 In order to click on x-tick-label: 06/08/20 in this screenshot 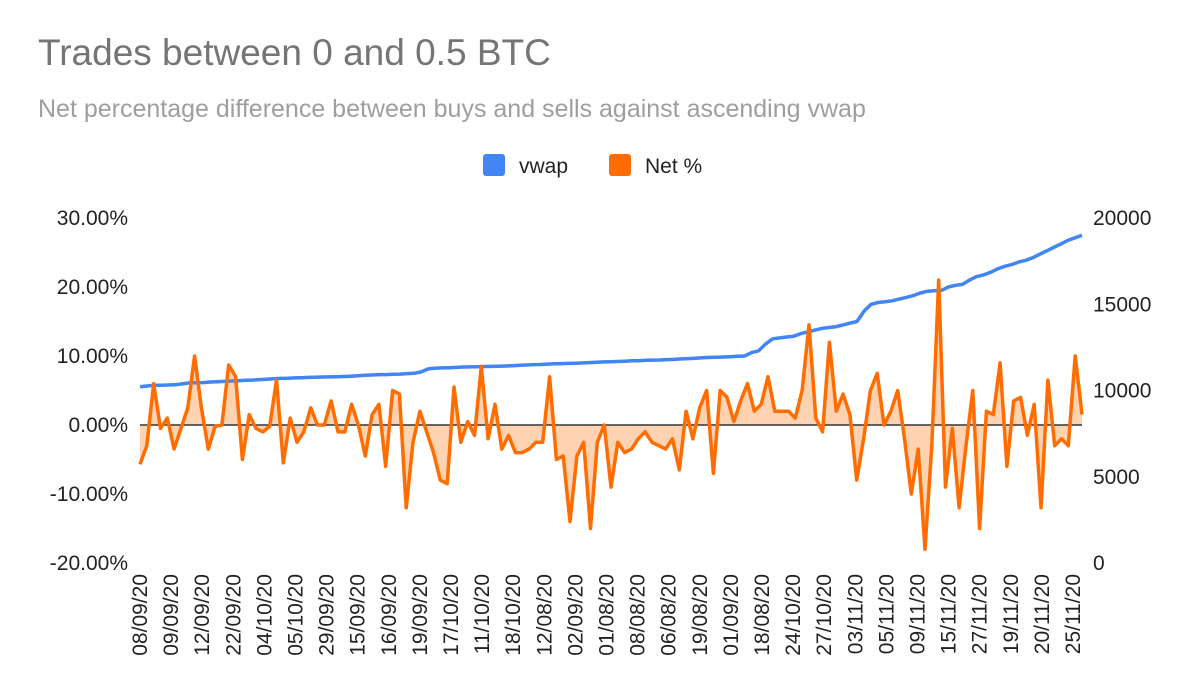, I will do `click(669, 615)`.